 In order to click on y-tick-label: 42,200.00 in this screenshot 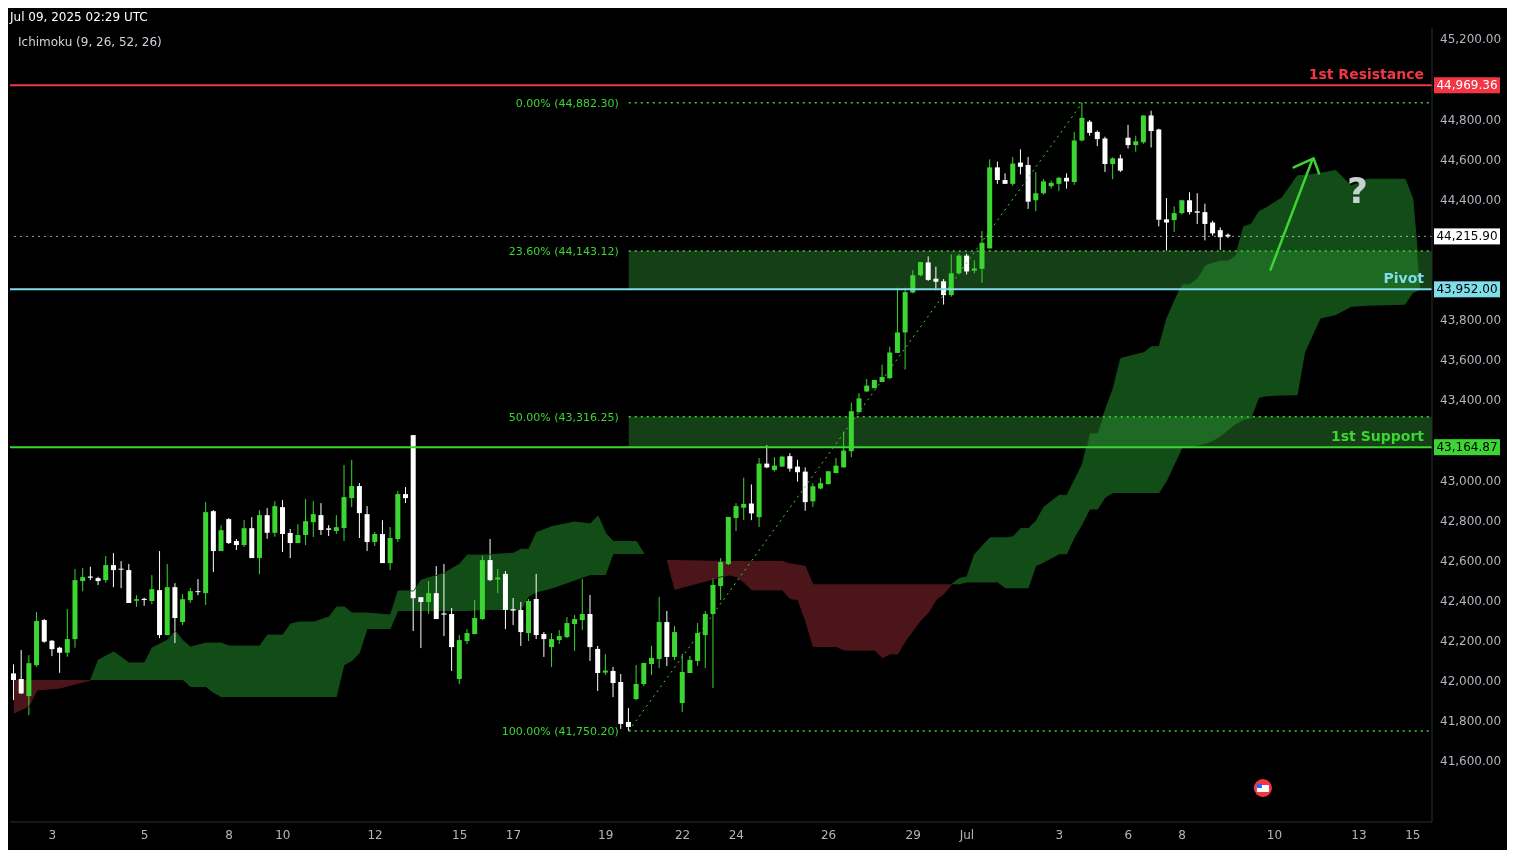, I will do `click(1471, 640)`.